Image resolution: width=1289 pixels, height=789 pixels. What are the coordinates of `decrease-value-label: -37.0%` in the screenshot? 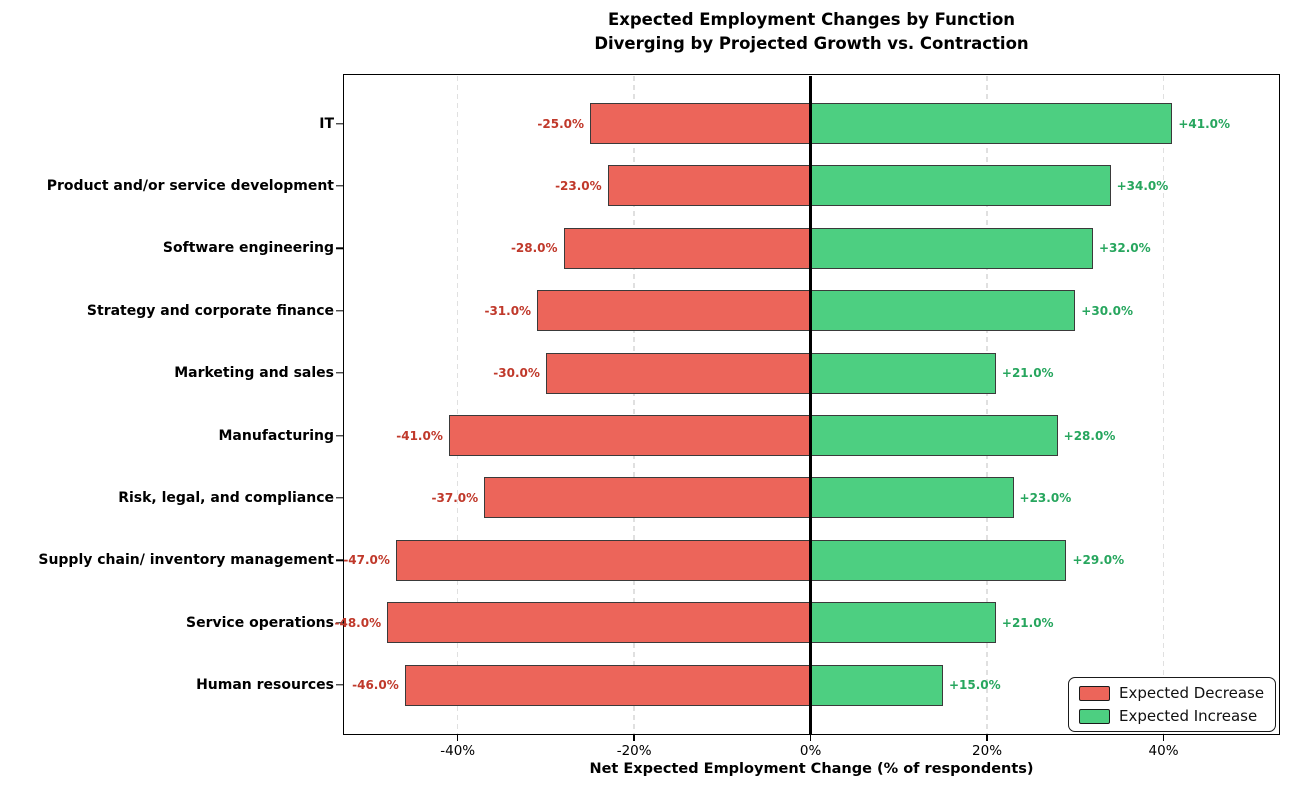 It's located at (455, 497).